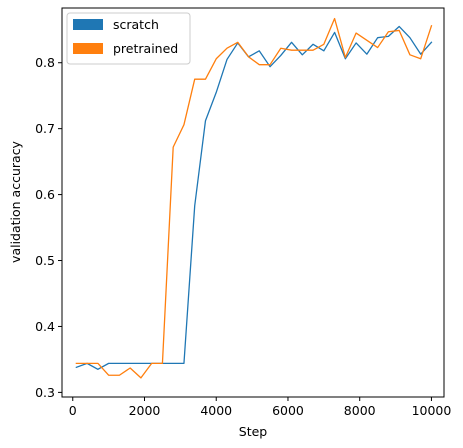 The image size is (463, 448). I want to click on legend-swatch-pretrained, so click(88, 48).